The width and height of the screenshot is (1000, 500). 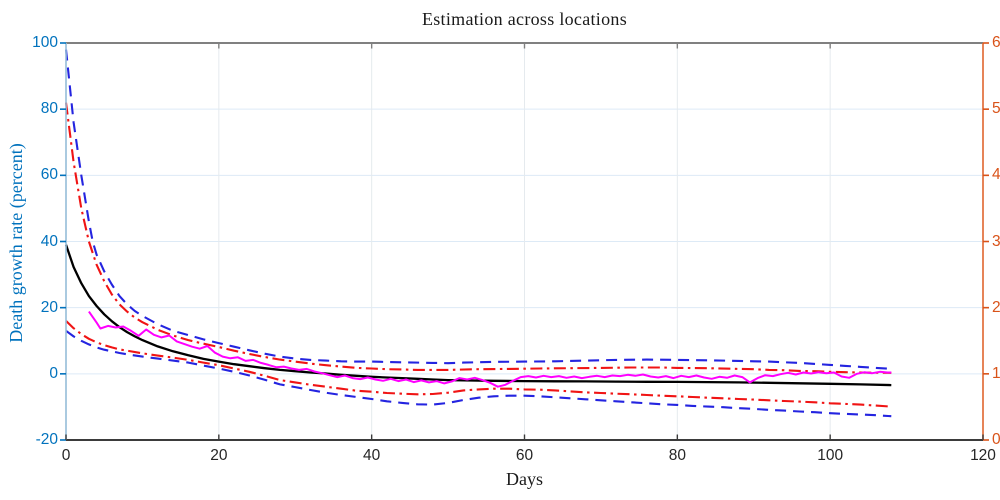 What do you see at coordinates (490, 349) in the screenshot?
I see `series-magenta-solid-series` at bounding box center [490, 349].